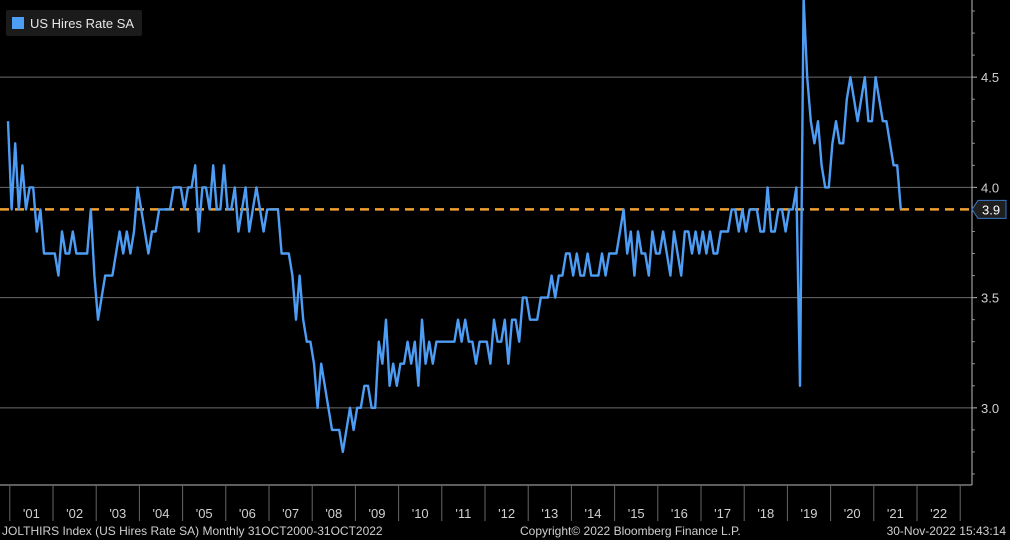 The image size is (1010, 540). Describe the element at coordinates (117, 513) in the screenshot. I see `x-tick-label-2: '03` at that location.